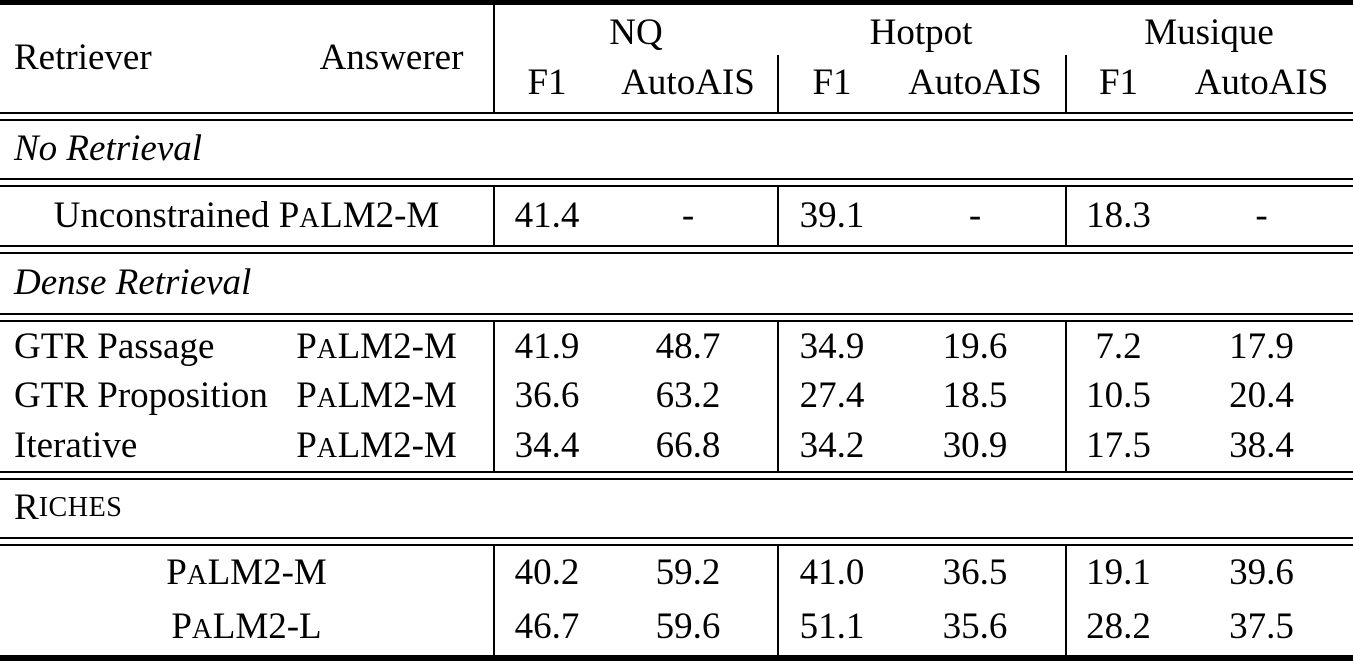  Describe the element at coordinates (83, 58) in the screenshot. I see `col-header-retriever: Retriever` at that location.